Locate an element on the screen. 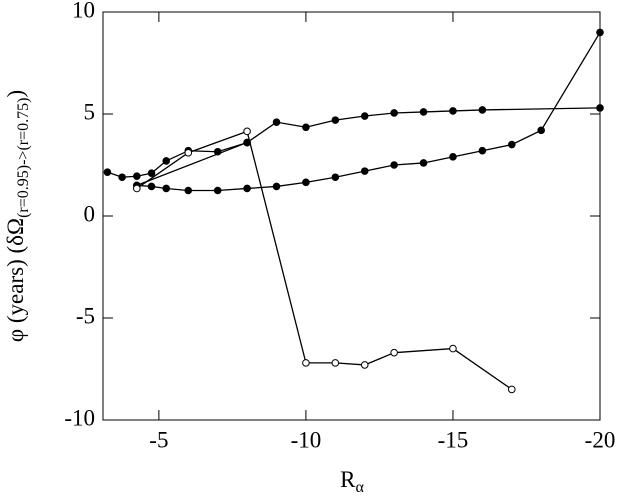 This screenshot has width=621, height=500. y-tick-label: 0 is located at coordinates (90, 213).